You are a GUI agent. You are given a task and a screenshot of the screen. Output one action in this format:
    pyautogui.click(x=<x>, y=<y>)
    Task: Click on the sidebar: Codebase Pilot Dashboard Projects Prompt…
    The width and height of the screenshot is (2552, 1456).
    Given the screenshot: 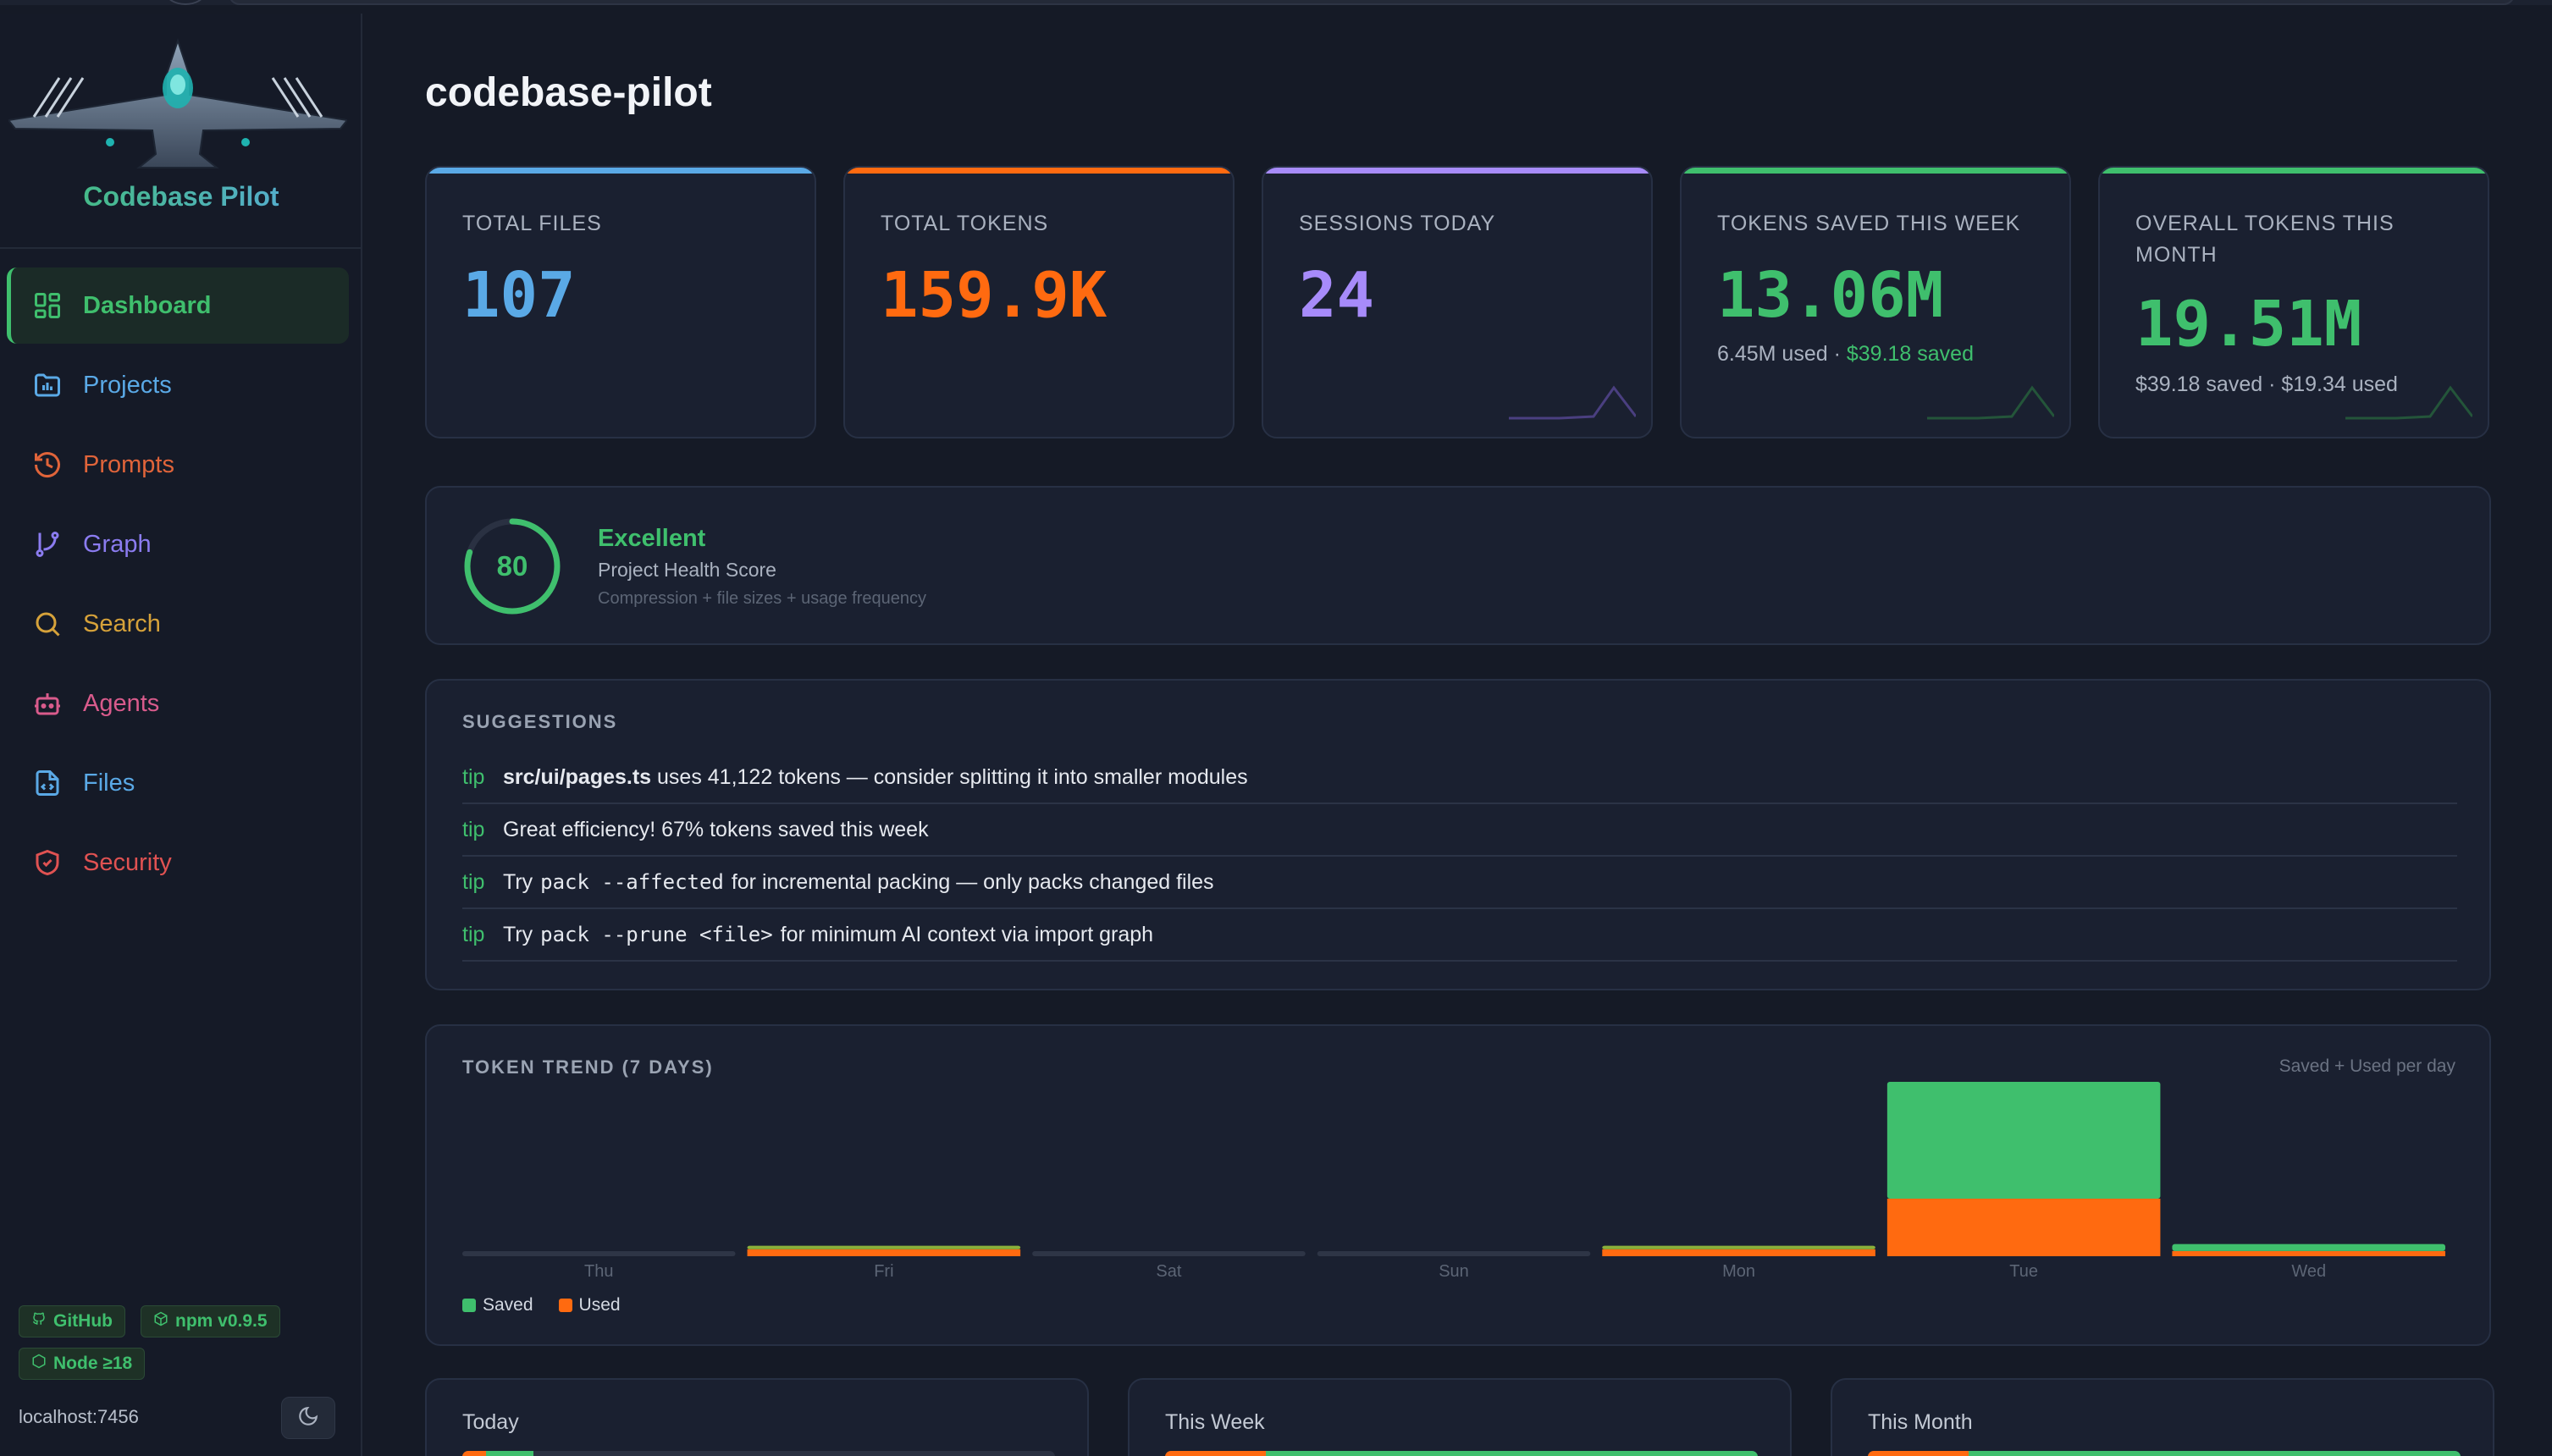 What is the action you would take?
    pyautogui.click(x=181, y=735)
    